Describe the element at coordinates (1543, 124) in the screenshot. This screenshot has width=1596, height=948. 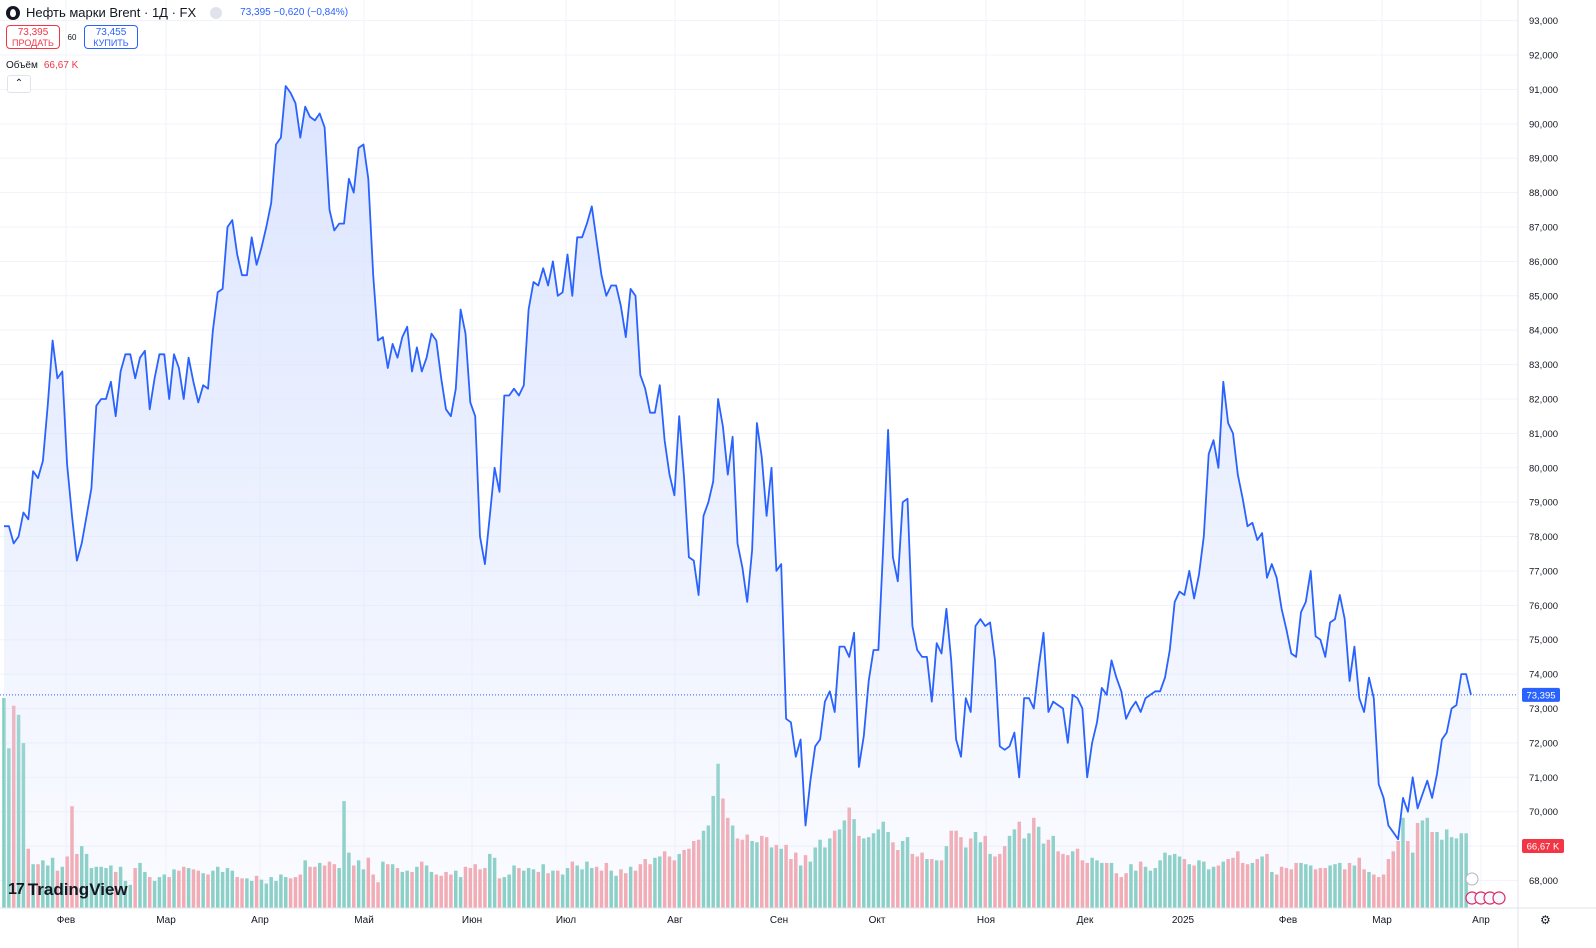
I see `y-tick-label: 90,000` at that location.